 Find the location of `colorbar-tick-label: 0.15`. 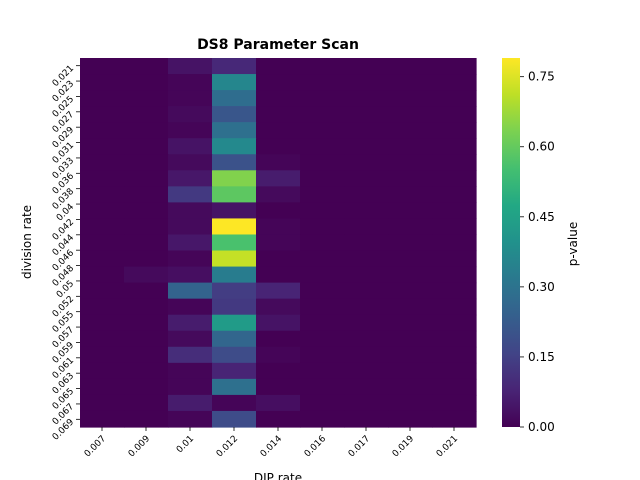

colorbar-tick-label: 0.15 is located at coordinates (541, 357).